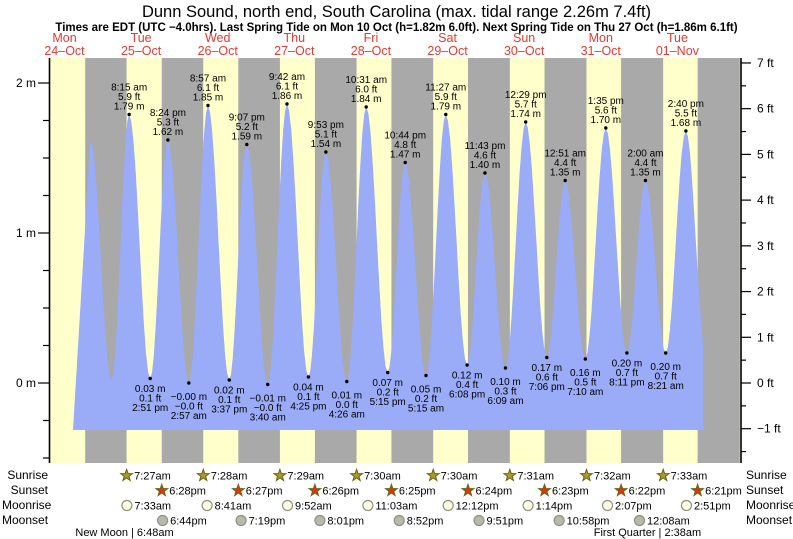 The height and width of the screenshot is (539, 793). What do you see at coordinates (313, 507) in the screenshot?
I see `moonrise-time: 9:52am` at bounding box center [313, 507].